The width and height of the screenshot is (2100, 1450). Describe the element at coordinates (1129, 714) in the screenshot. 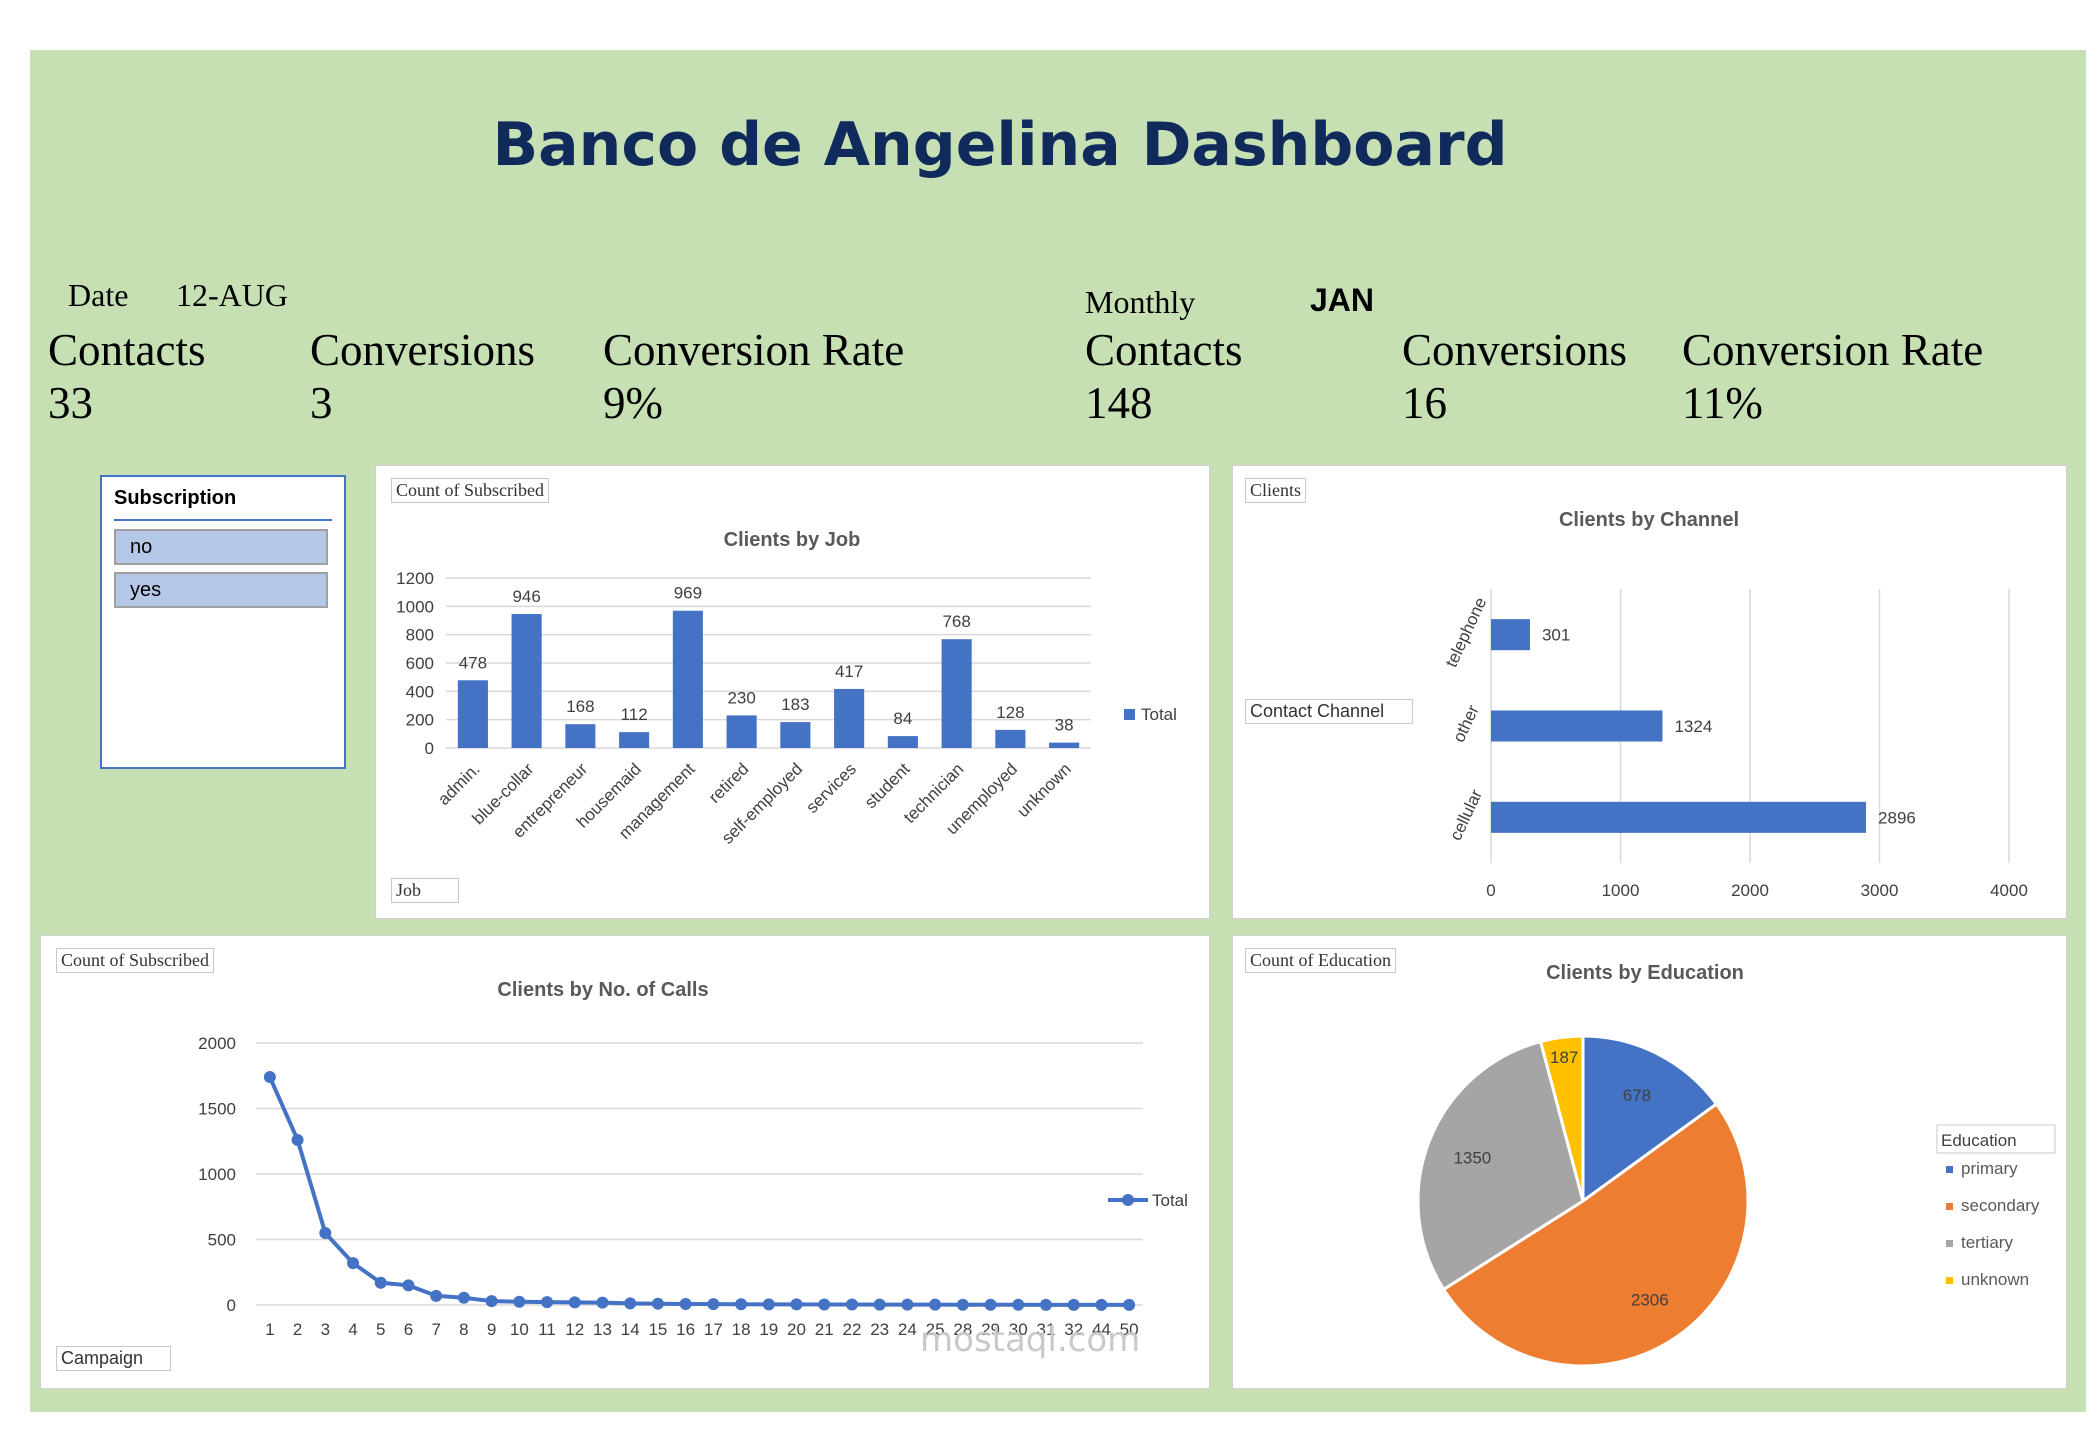

I see `job-legend-swatch` at that location.